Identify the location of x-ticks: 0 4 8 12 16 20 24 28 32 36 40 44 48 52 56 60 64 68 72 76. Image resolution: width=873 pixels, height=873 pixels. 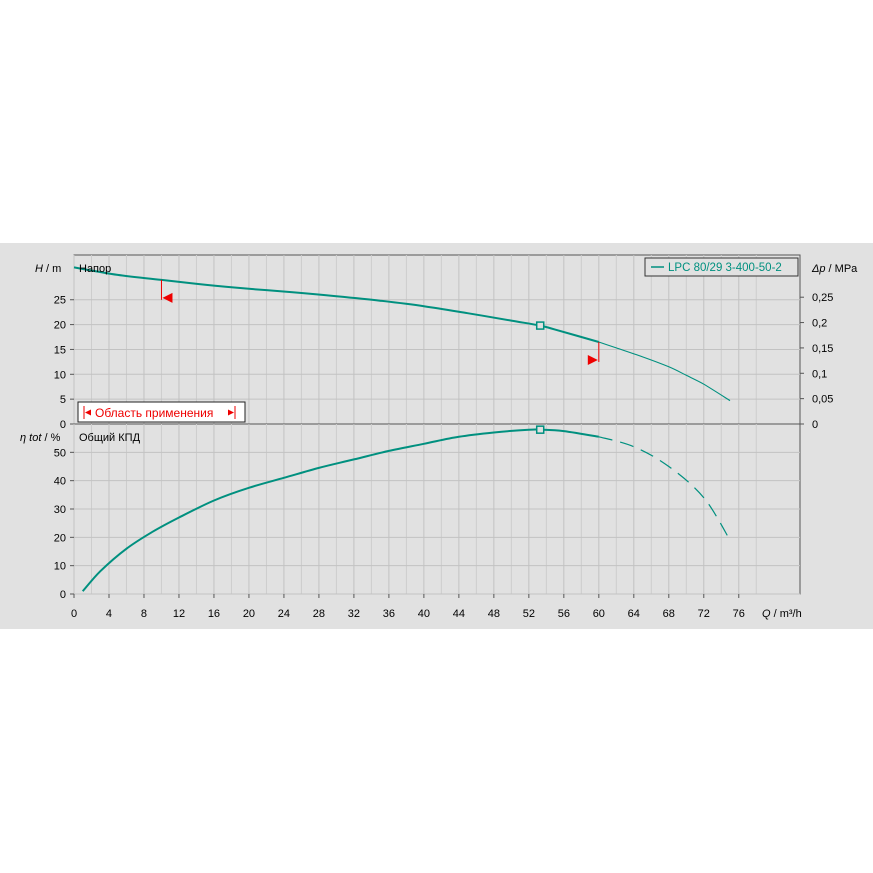
(408, 607).